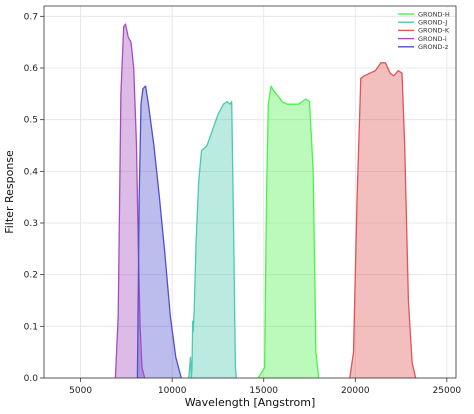 Image resolution: width=474 pixels, height=414 pixels. I want to click on grond-k-area, so click(382, 220).